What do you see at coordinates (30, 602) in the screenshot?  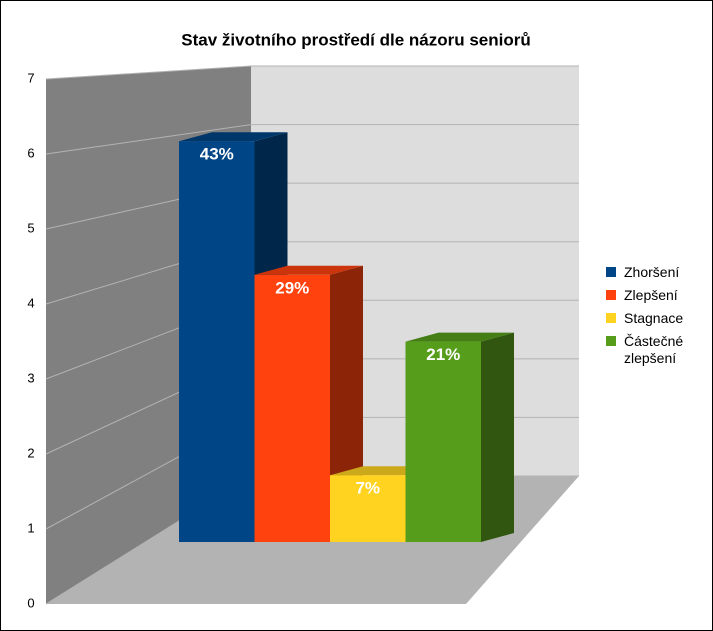 I see `y-tick-label: 0` at bounding box center [30, 602].